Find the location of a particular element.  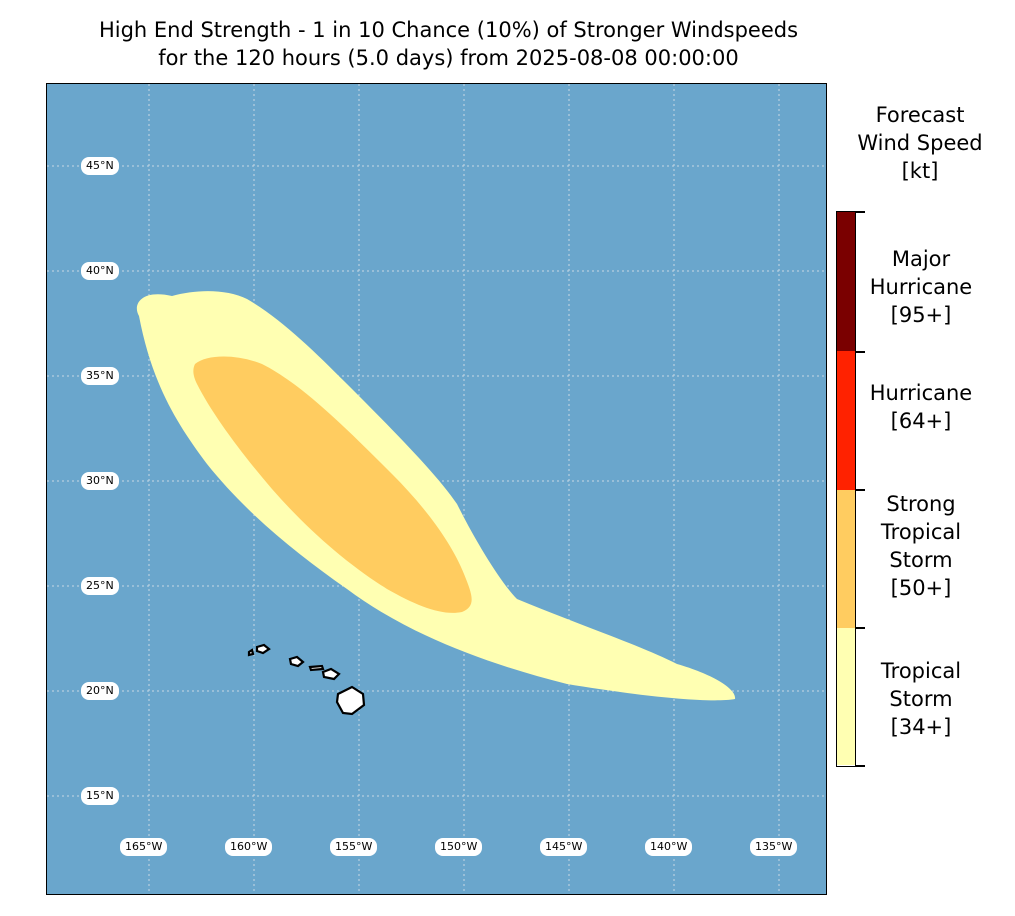

legend-label: Major is located at coordinates (921, 259).